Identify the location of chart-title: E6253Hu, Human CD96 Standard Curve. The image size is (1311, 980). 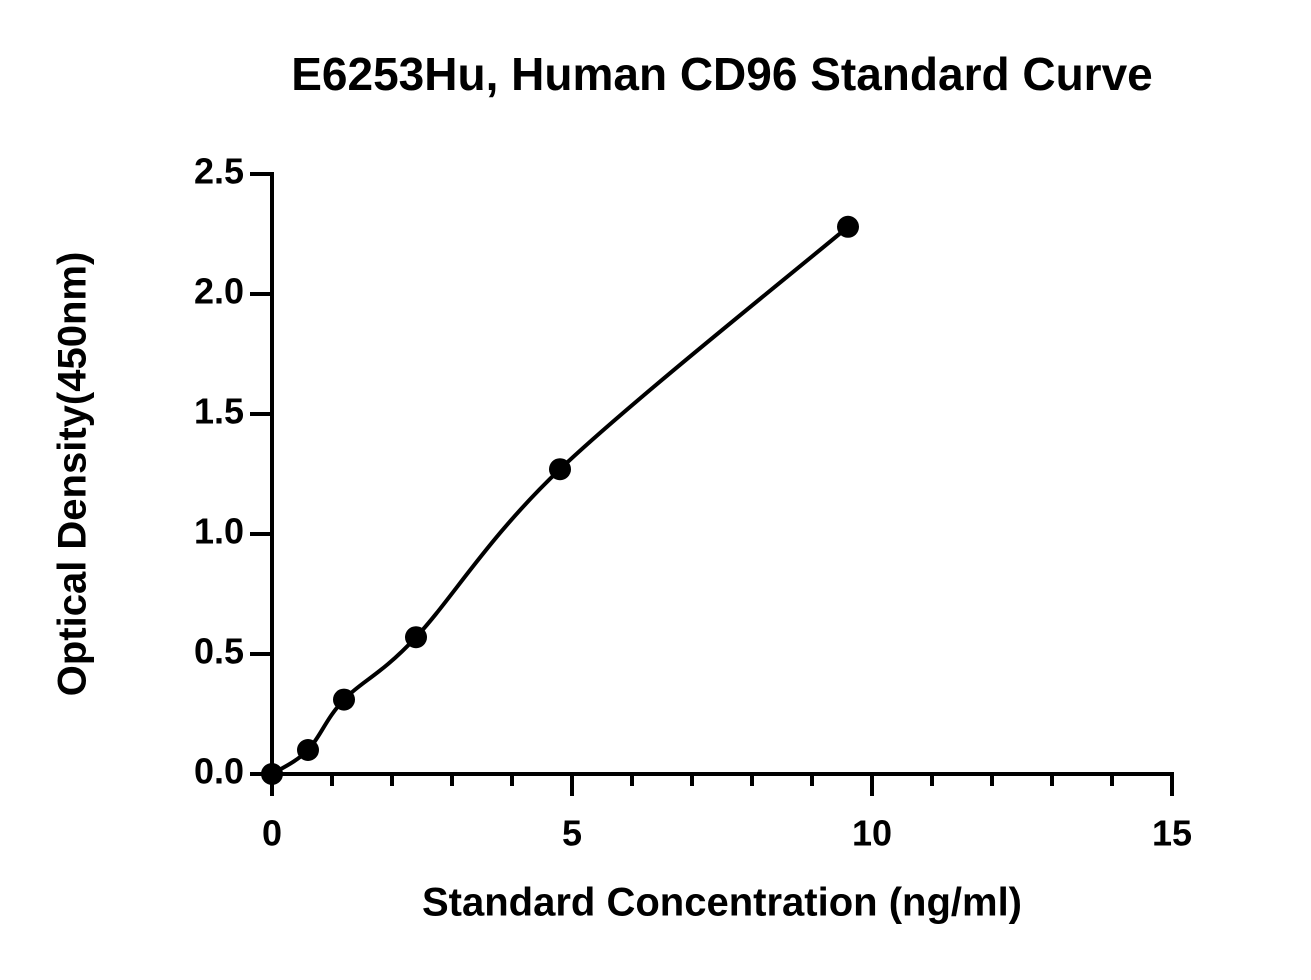
(722, 74).